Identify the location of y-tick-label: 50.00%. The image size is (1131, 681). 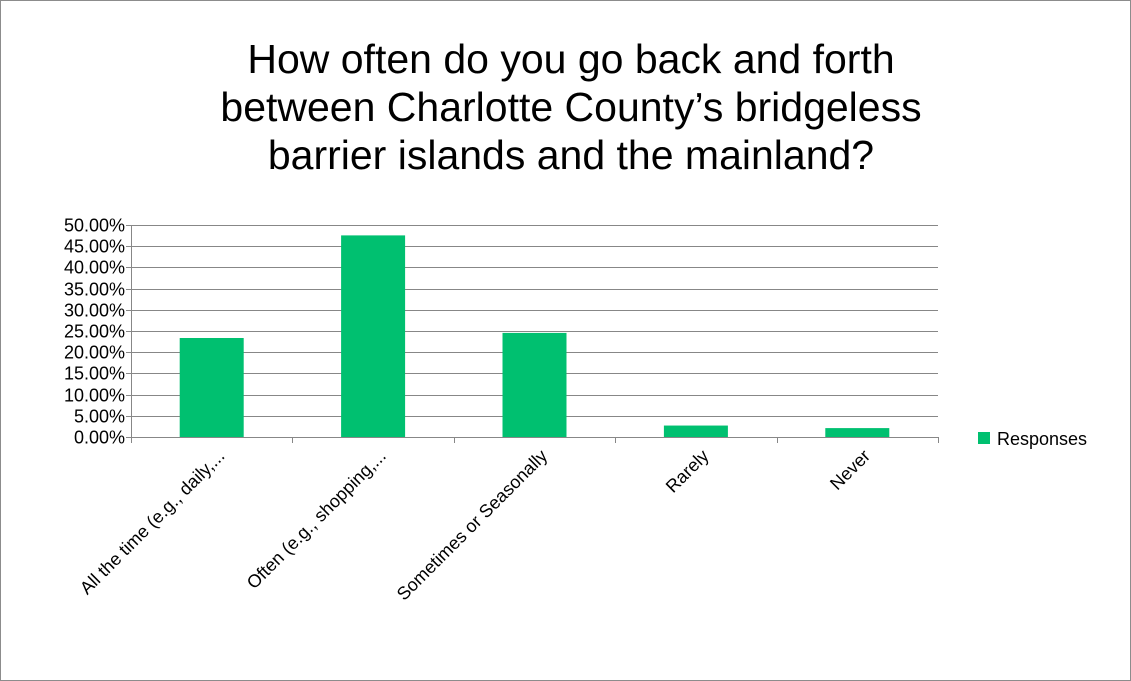
(94, 226).